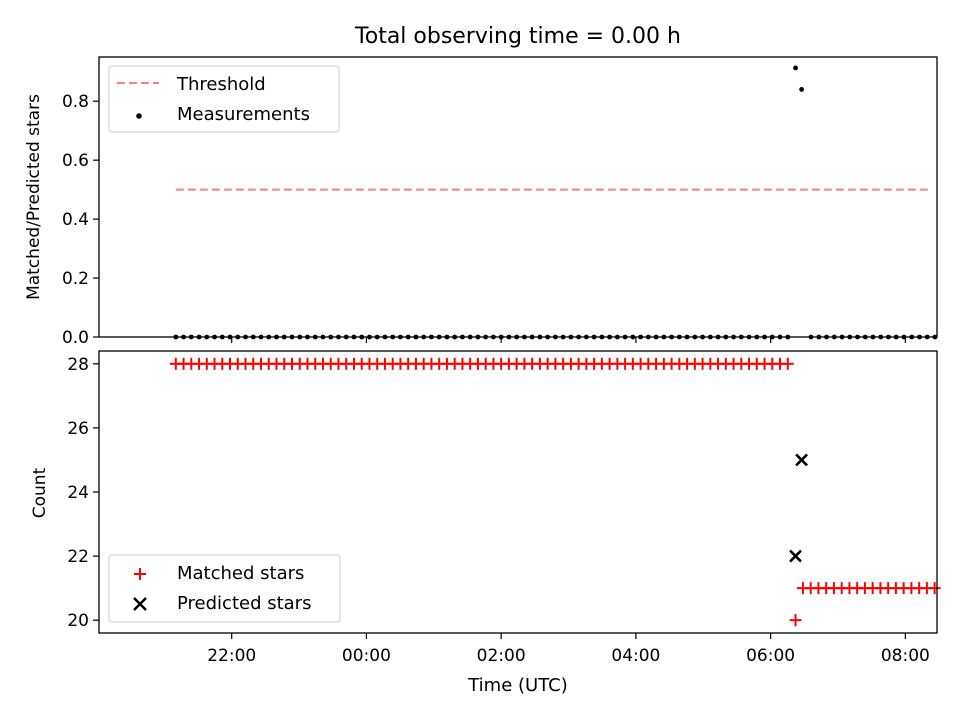 Image resolution: width=960 pixels, height=720 pixels. Describe the element at coordinates (244, 603) in the screenshot. I see `legend-predicted-label: Predicted stars` at that location.